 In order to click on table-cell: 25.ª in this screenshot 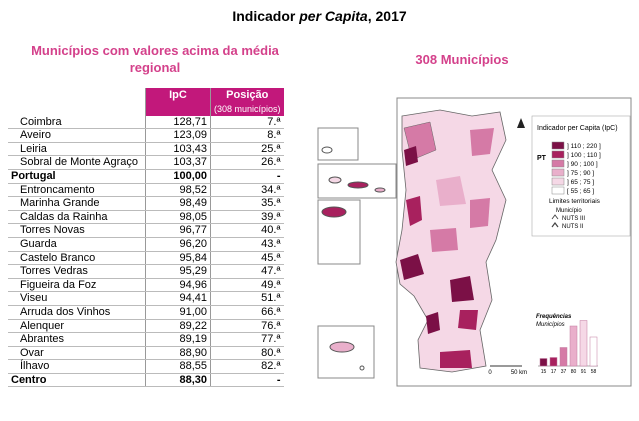, I will do `click(246, 149)`.